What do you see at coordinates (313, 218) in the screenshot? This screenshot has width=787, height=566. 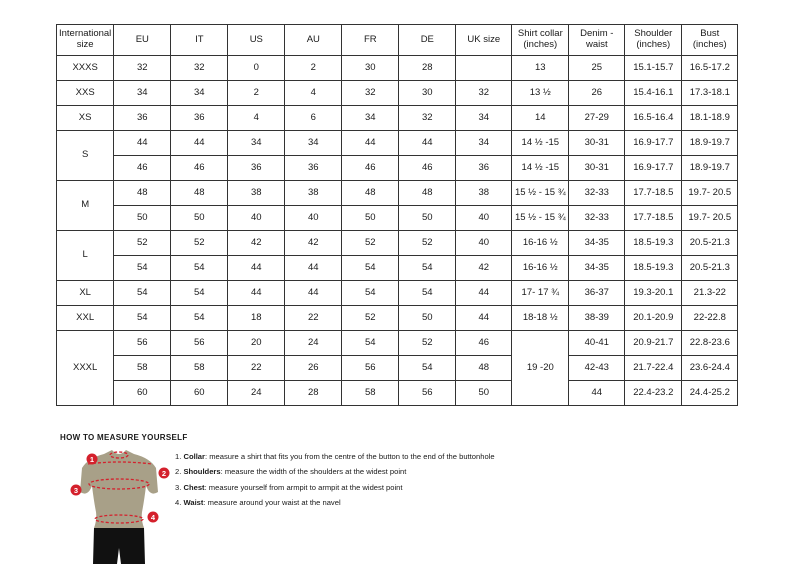 I see `cell-au: 40` at bounding box center [313, 218].